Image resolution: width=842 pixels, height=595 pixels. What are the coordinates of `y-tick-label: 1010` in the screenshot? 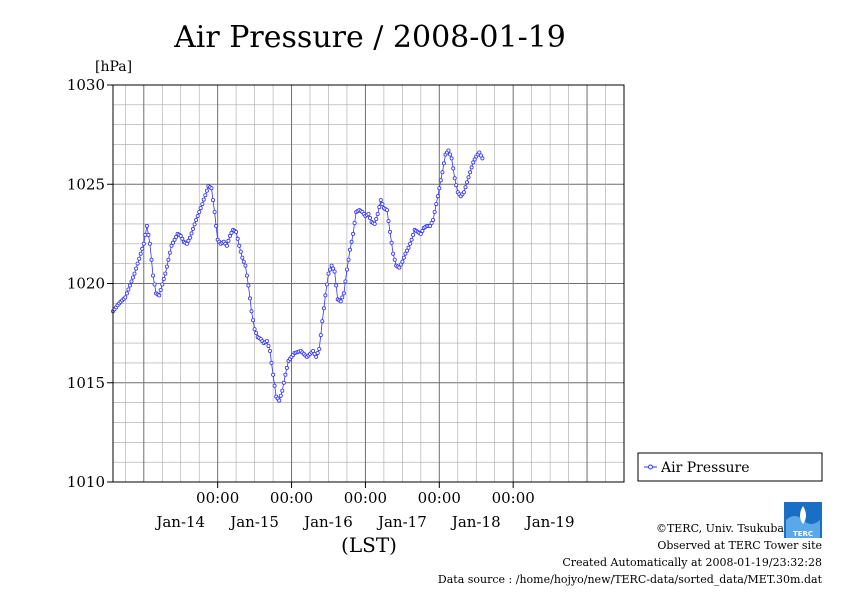 It's located at (86, 482).